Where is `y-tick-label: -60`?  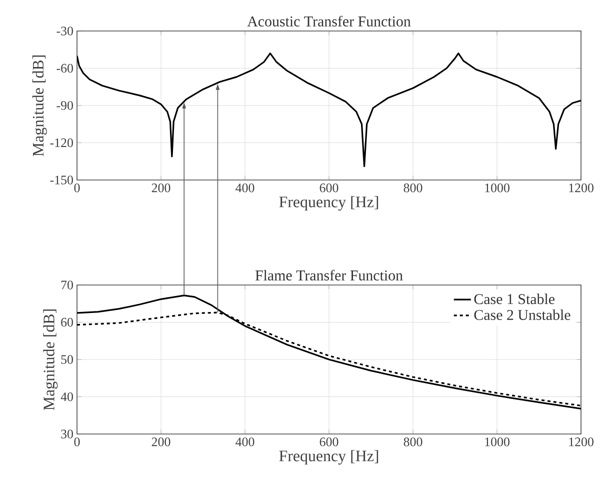
y-tick-label: -60 is located at coordinates (64, 68).